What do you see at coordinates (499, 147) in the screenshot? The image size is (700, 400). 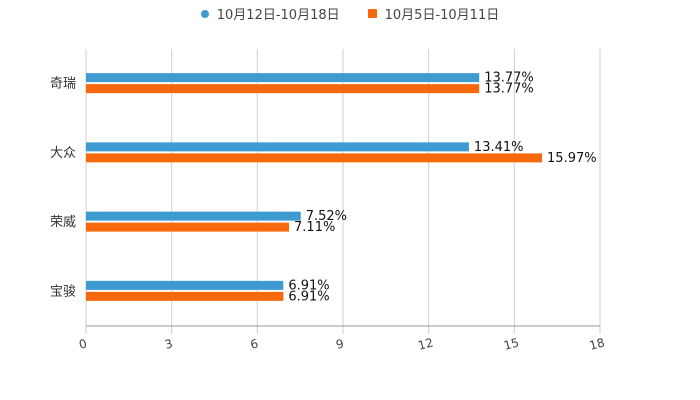 I see `data-label-s1-1: 13.41%` at bounding box center [499, 147].